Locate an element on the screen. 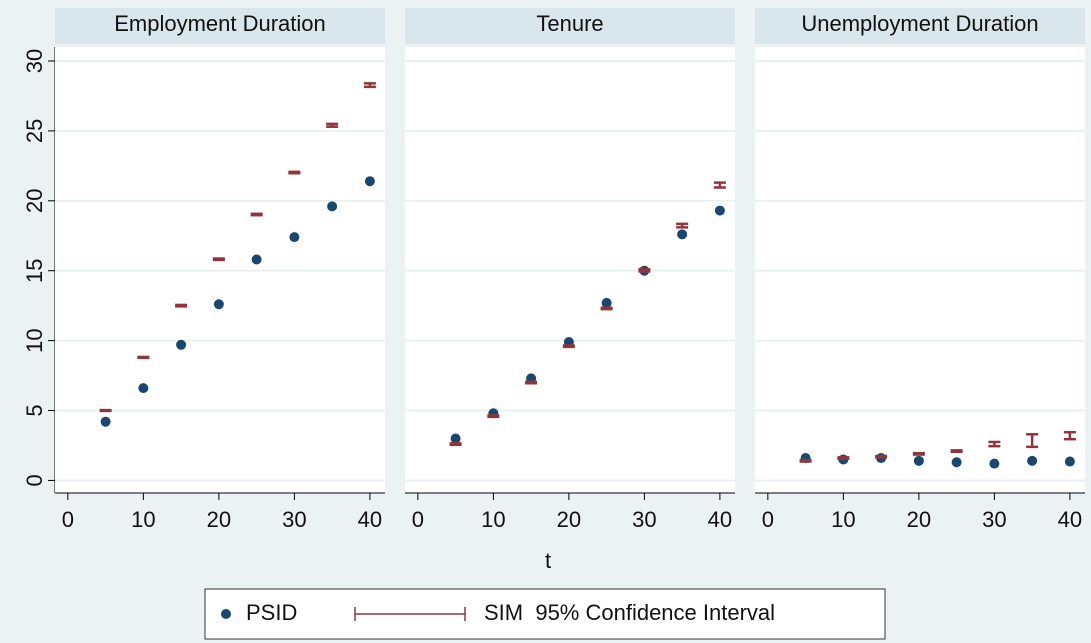 This screenshot has width=1091, height=643. y-tick-label: 0 is located at coordinates (34, 480).